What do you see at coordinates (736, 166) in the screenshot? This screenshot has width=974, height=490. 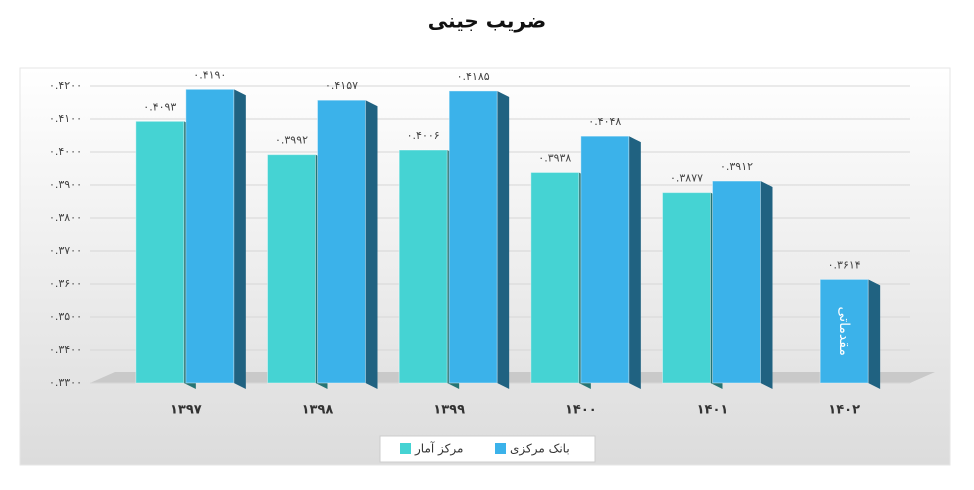 I see `value-label: ۰.۳۹۱۲` at bounding box center [736, 166].